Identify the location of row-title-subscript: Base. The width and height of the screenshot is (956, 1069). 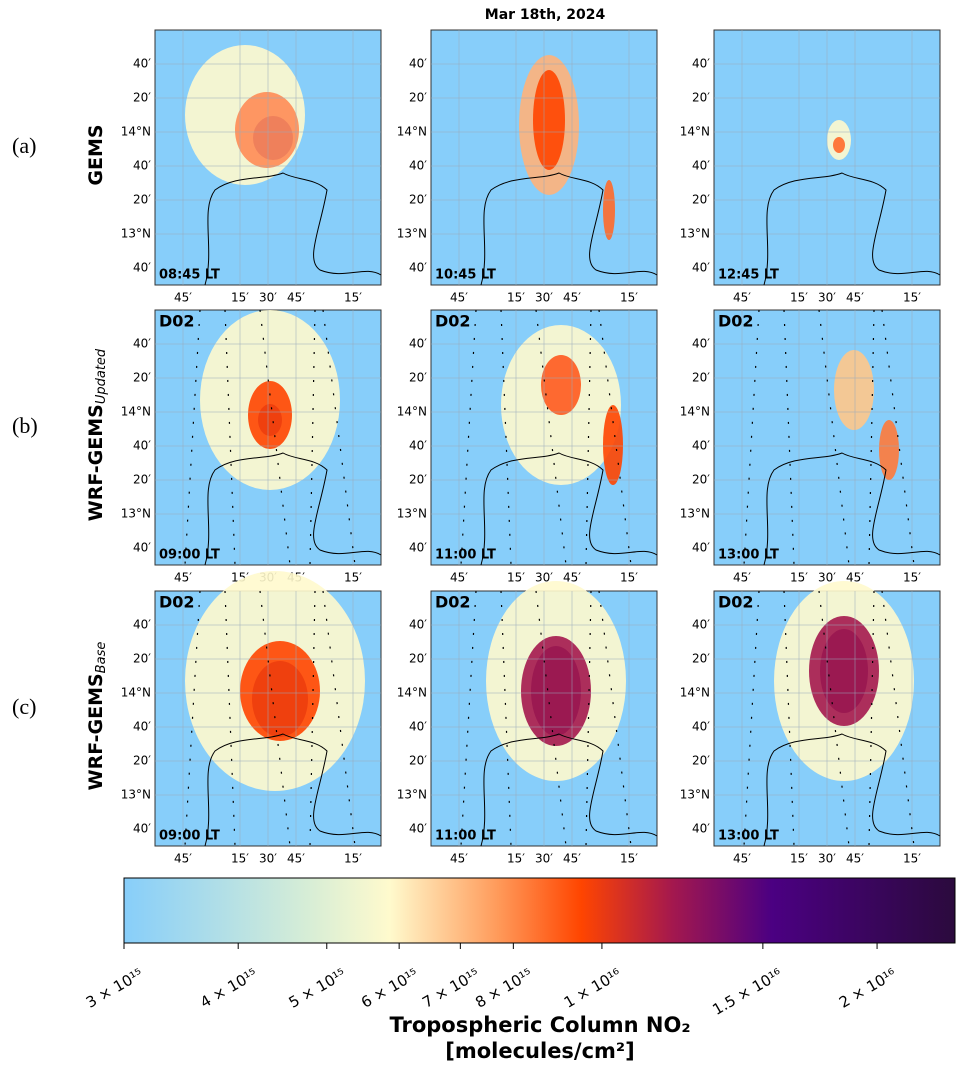
(101, 658).